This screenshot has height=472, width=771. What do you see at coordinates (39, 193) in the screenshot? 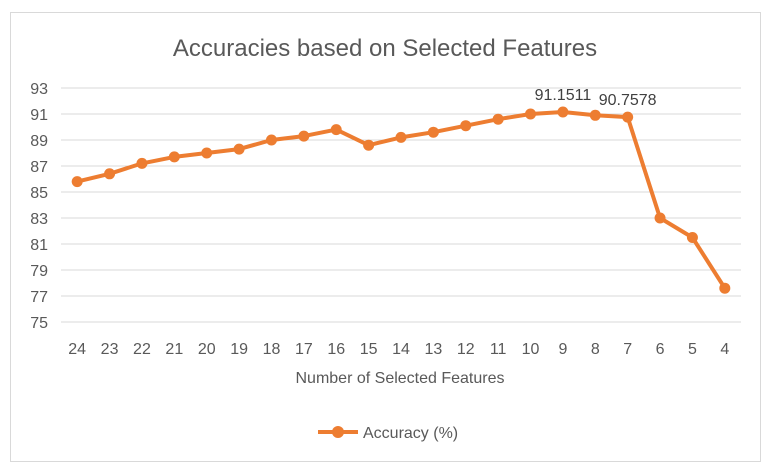
I see `y-tick-label: 85` at bounding box center [39, 193].